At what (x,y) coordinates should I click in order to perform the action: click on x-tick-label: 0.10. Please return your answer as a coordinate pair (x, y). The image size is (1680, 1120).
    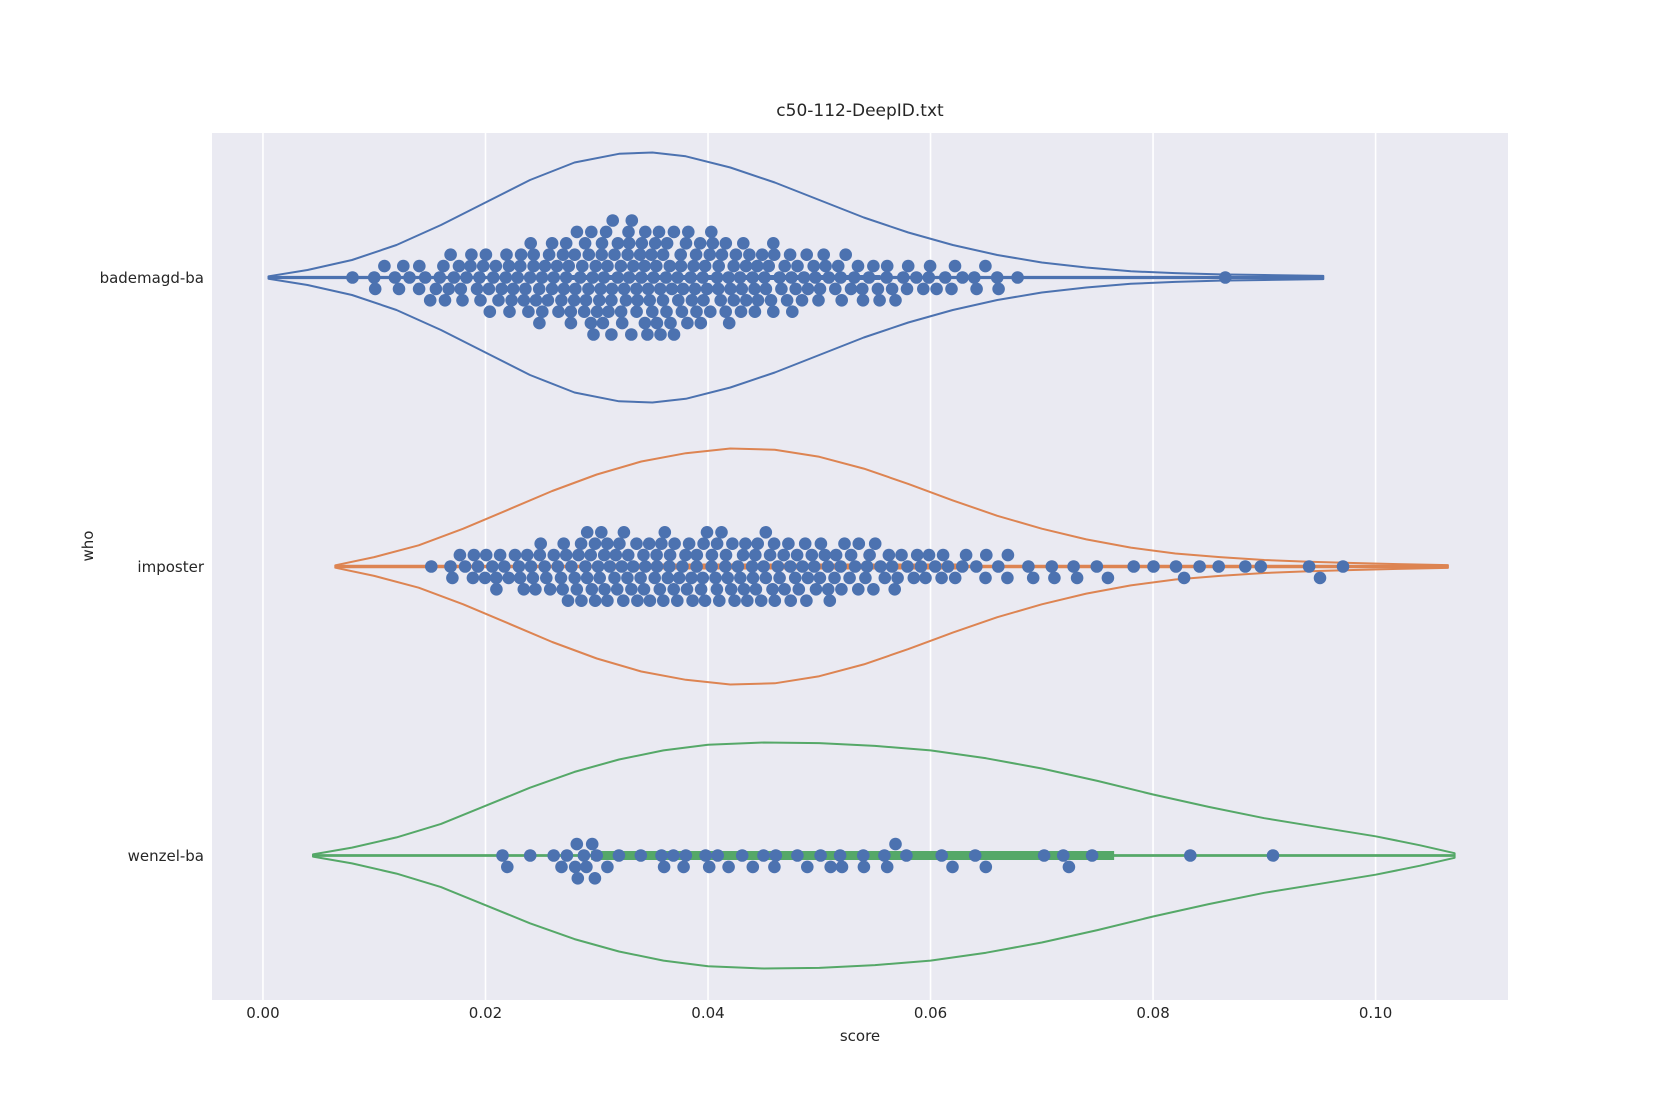
    Looking at the image, I should click on (1375, 1013).